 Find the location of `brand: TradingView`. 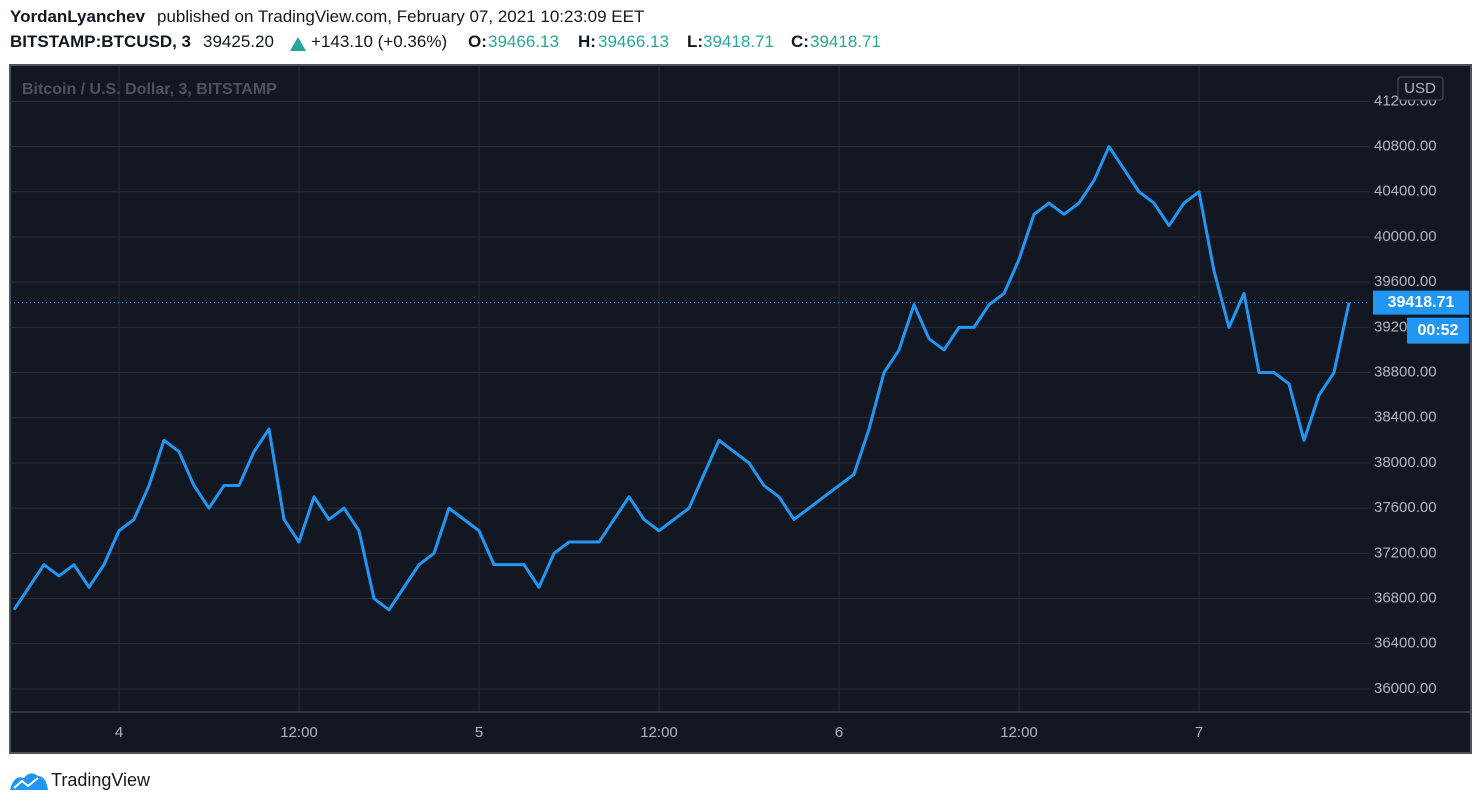

brand: TradingView is located at coordinates (101, 780).